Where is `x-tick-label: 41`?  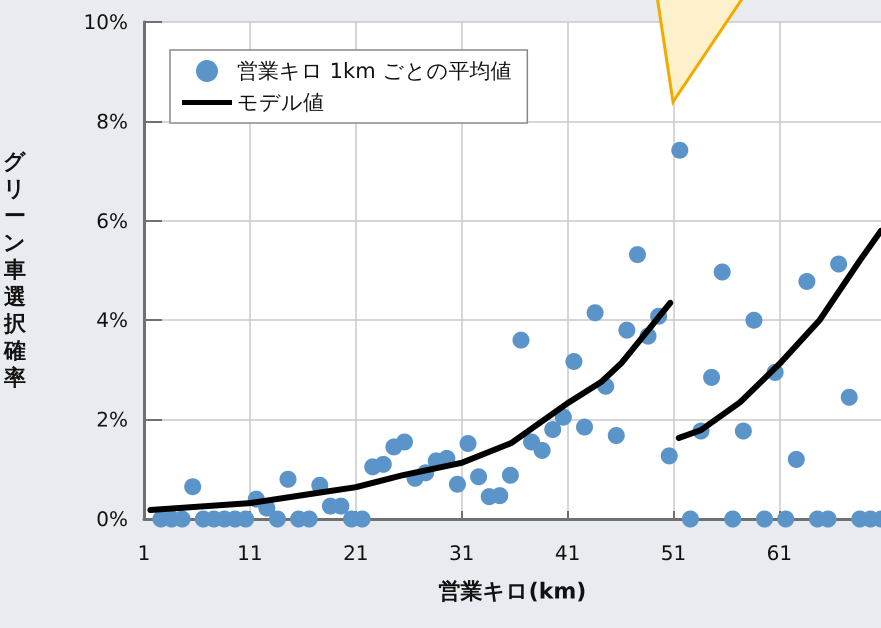
x-tick-label: 41 is located at coordinates (567, 553).